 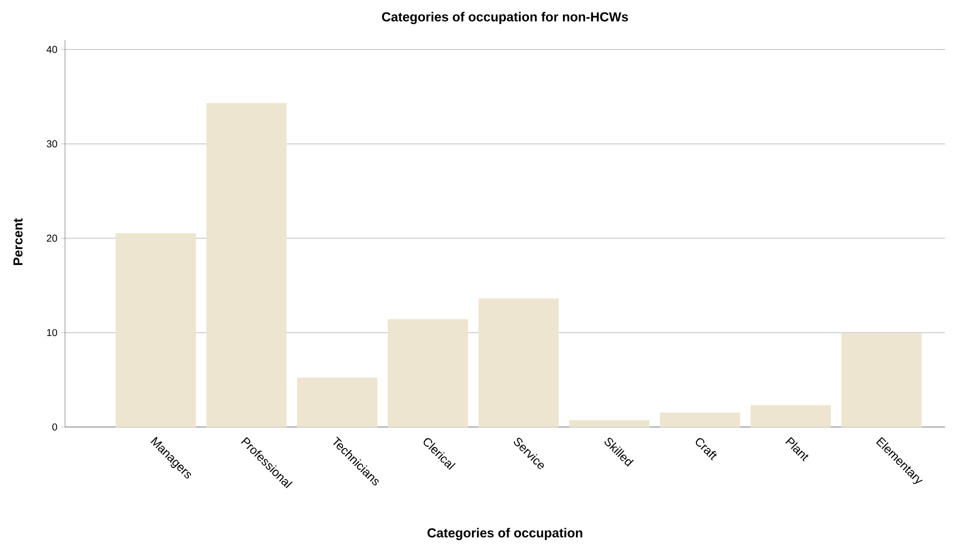 What do you see at coordinates (18, 241) in the screenshot?
I see `y-axis-title: Percent` at bounding box center [18, 241].